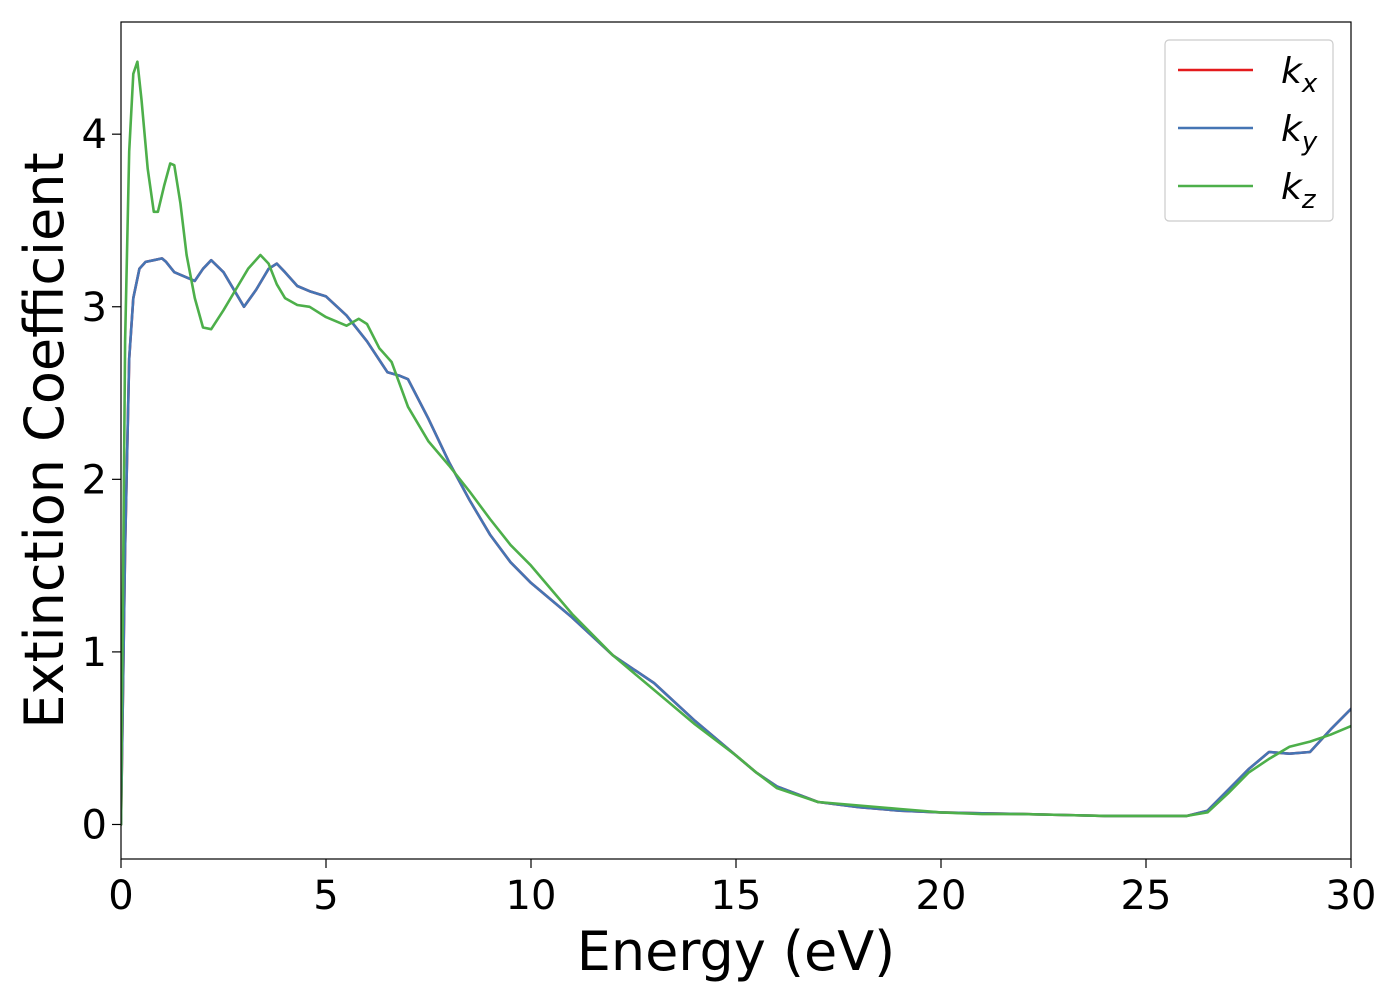 This screenshot has width=1400, height=1000. I want to click on legend-label-y: ky, so click(1299, 133).